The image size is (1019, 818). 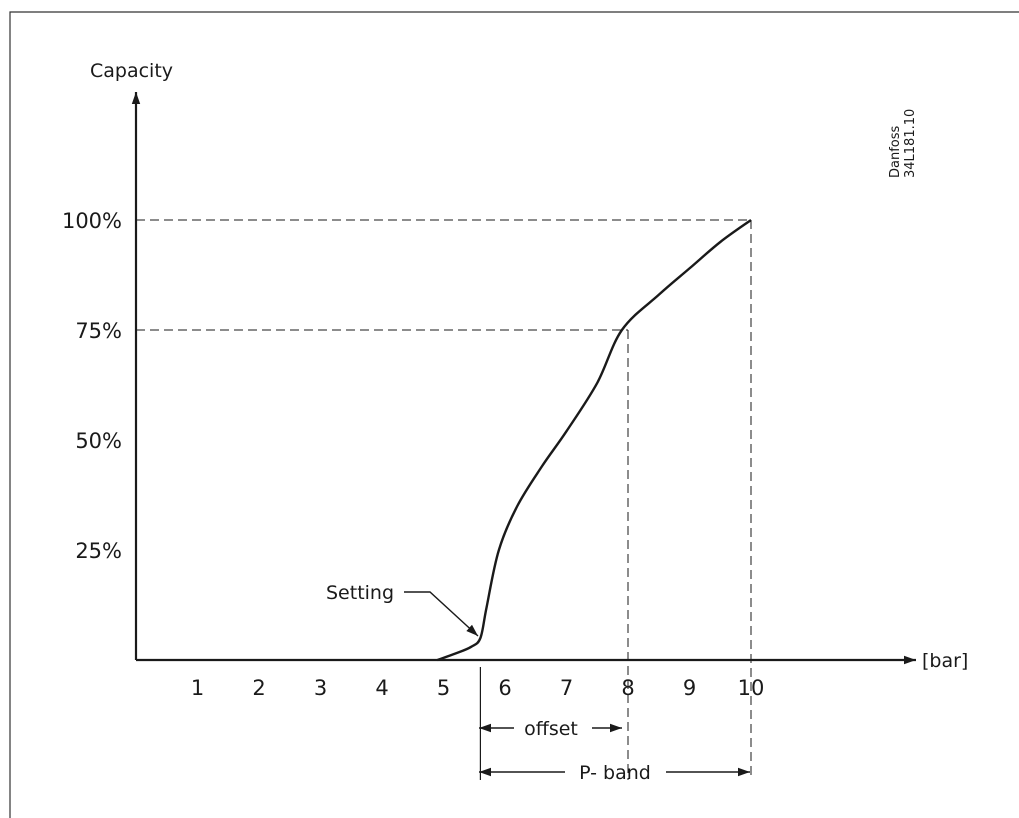 What do you see at coordinates (98, 551) in the screenshot?
I see `y-tick-label: 25%` at bounding box center [98, 551].